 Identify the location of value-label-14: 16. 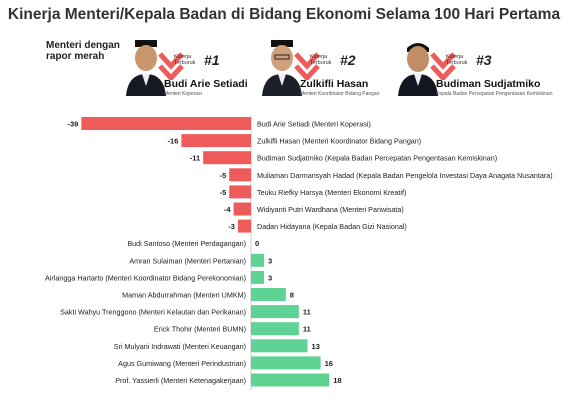
(329, 363).